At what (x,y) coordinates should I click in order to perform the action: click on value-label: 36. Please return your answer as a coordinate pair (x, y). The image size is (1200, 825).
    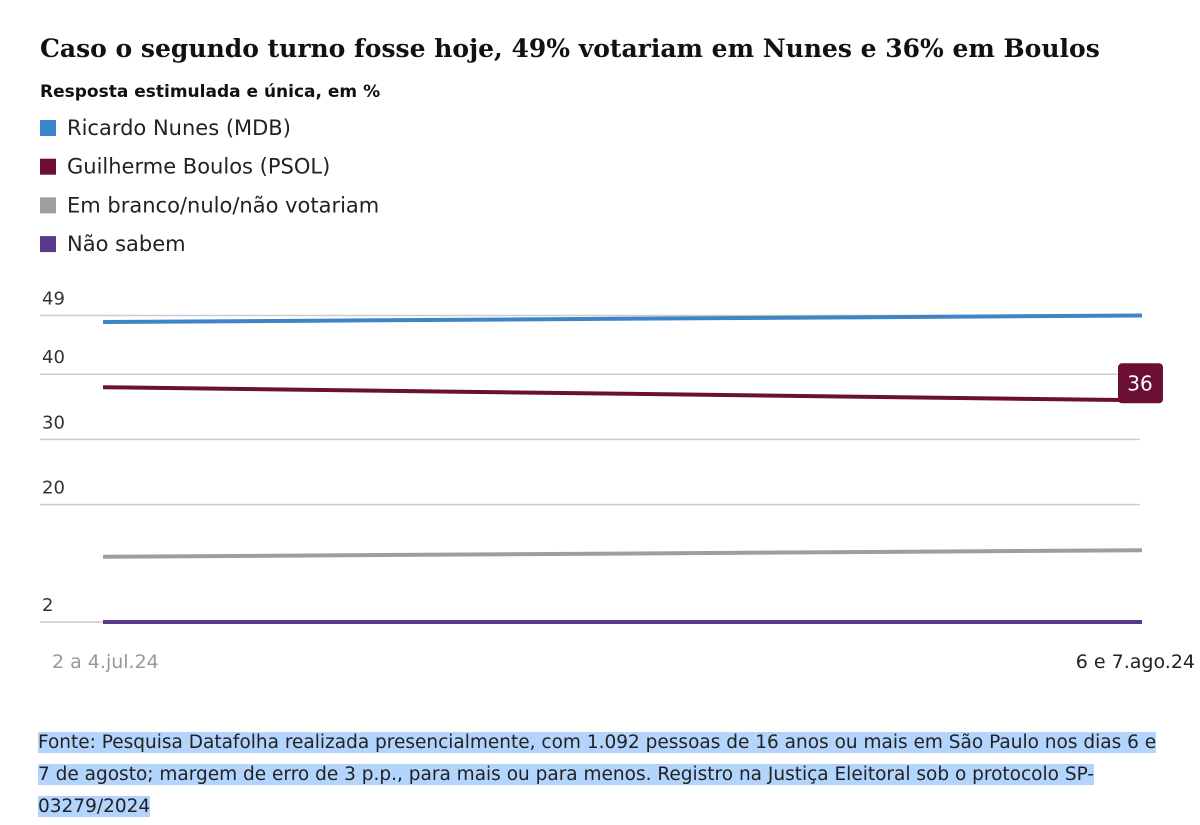
    Looking at the image, I should click on (1139, 383).